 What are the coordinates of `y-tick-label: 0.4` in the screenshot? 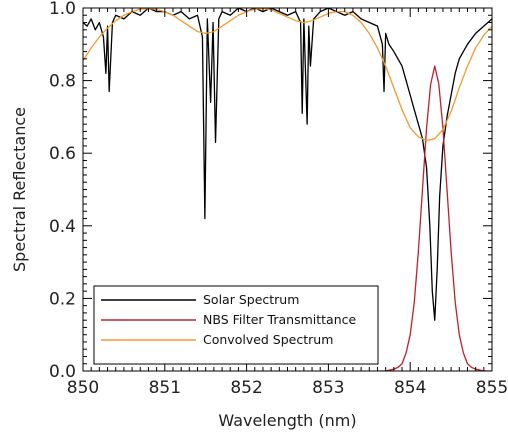 It's located at (62, 227).